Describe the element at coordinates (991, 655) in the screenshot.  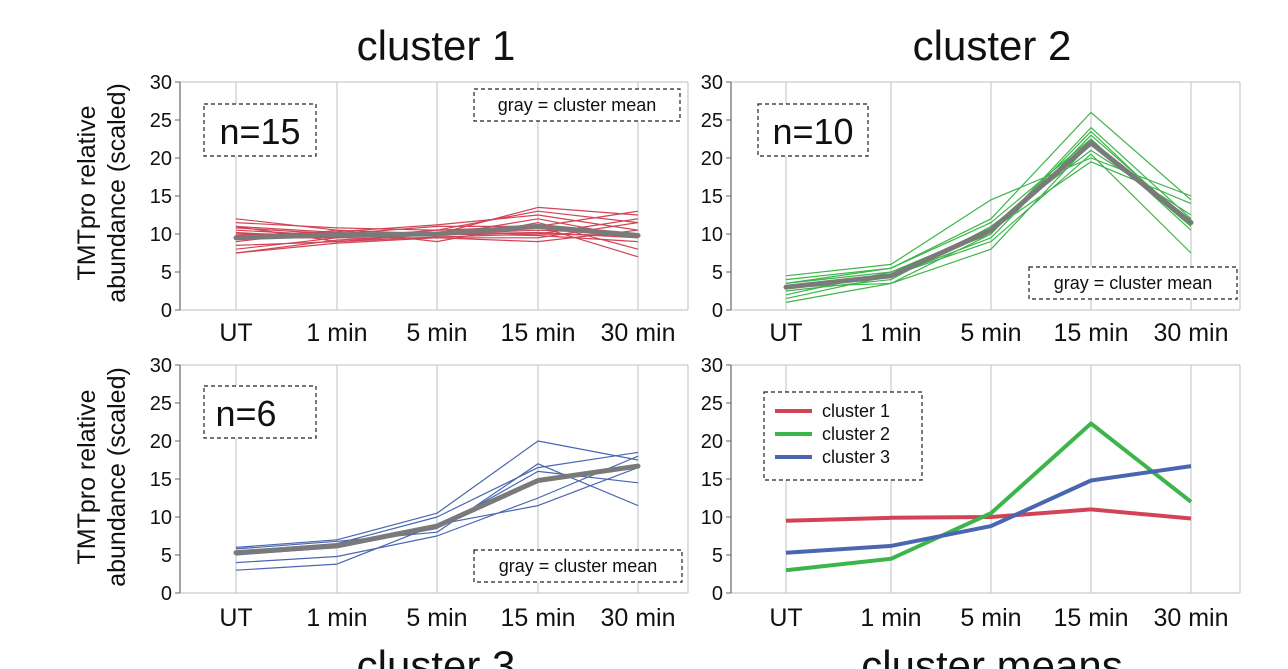
I see `panel-title-cluster-means: cluster means` at that location.